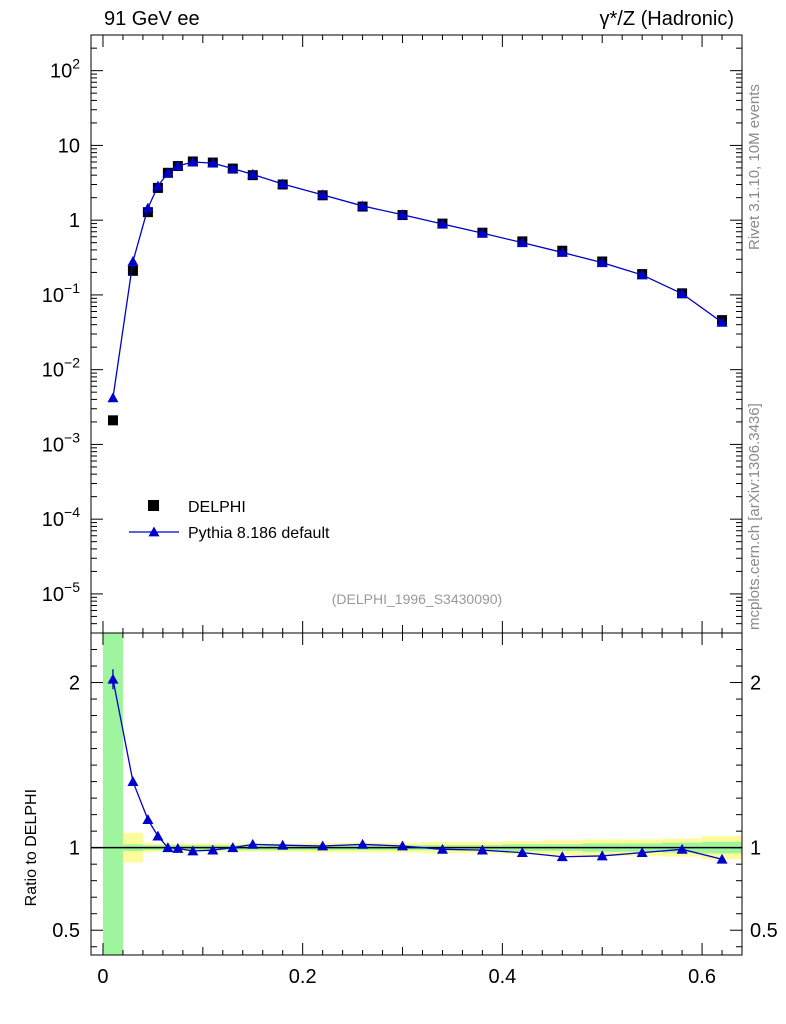  What do you see at coordinates (66, 931) in the screenshot?
I see `ratio-y-tick-label: 0.5` at bounding box center [66, 931].